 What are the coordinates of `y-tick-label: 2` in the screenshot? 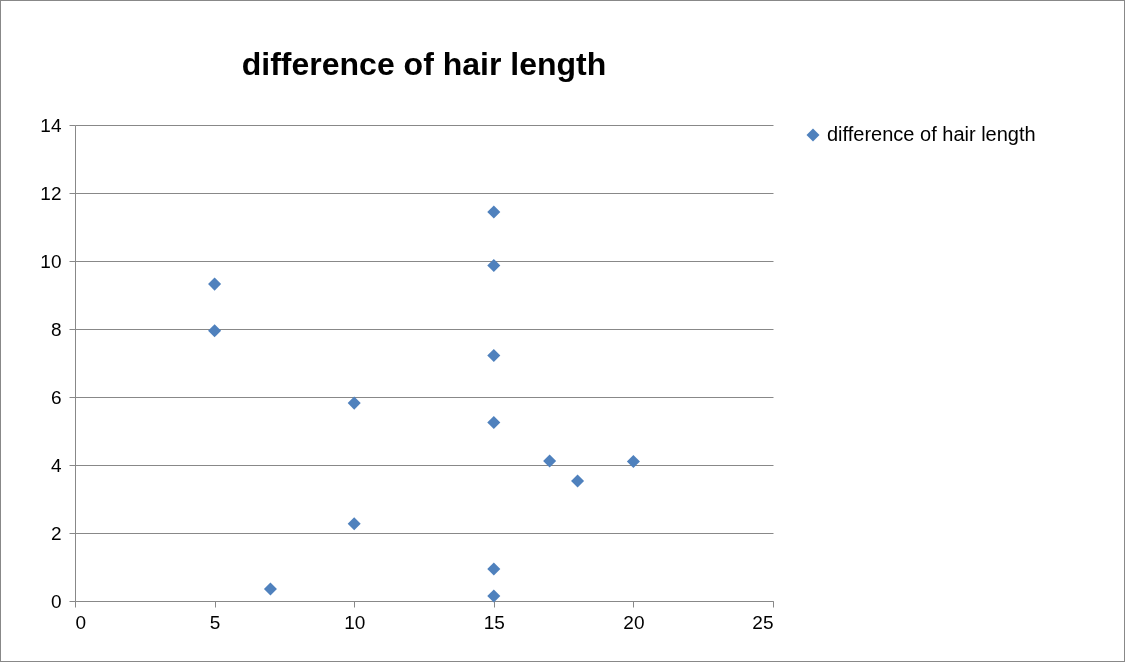 It's located at (56, 533).